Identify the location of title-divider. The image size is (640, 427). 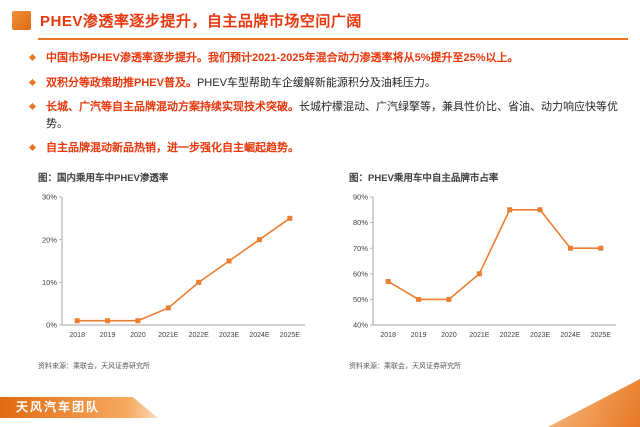
(333, 39).